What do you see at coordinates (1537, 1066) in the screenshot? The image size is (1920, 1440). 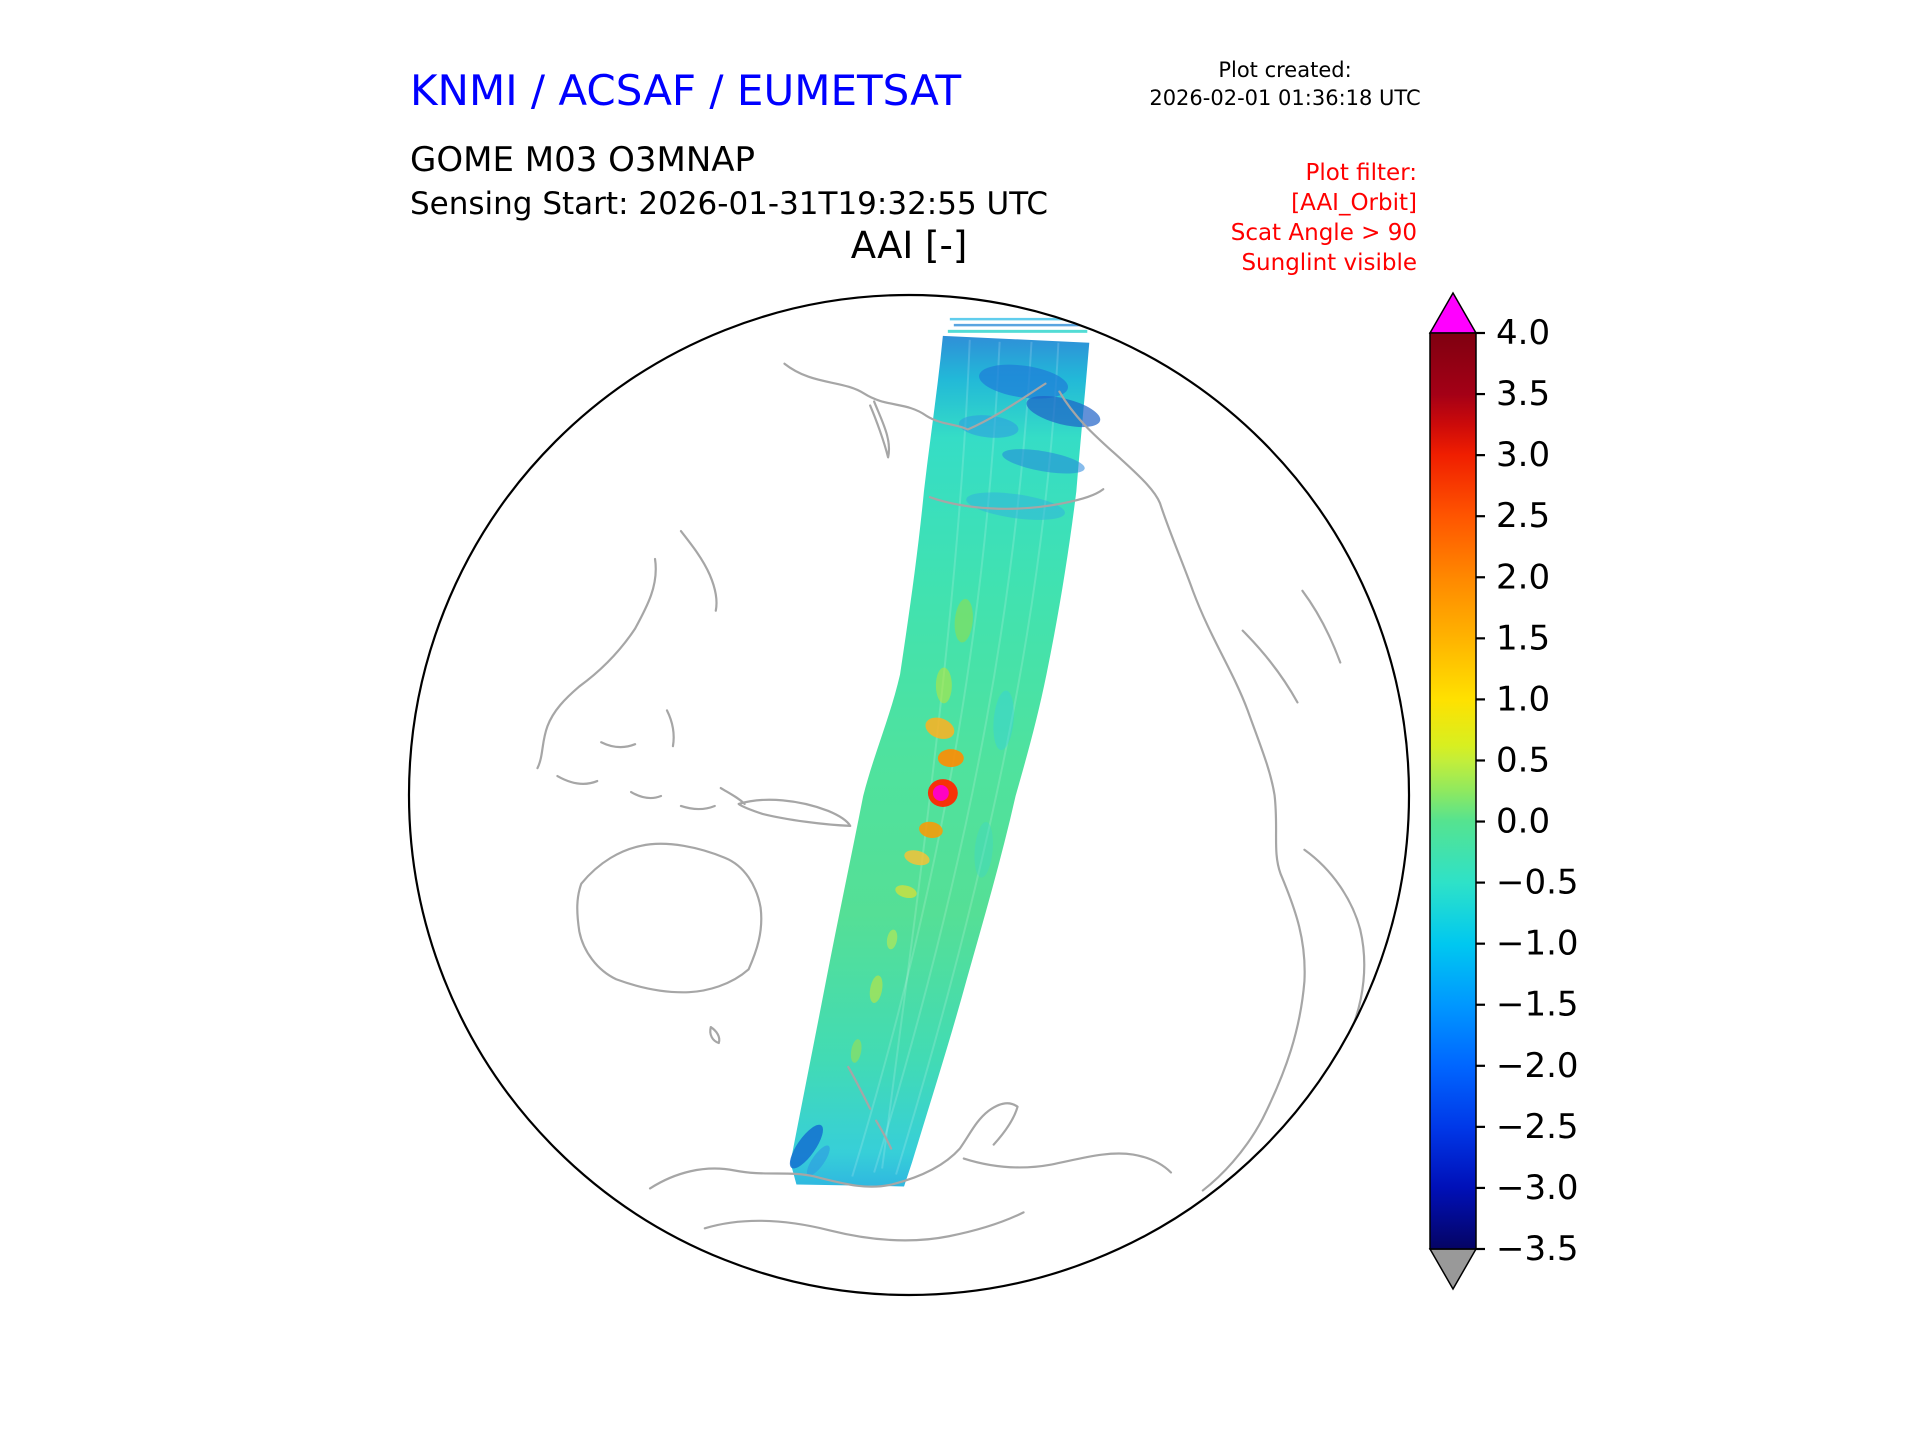 I see `colorbar-tick-label: −2.0` at bounding box center [1537, 1066].